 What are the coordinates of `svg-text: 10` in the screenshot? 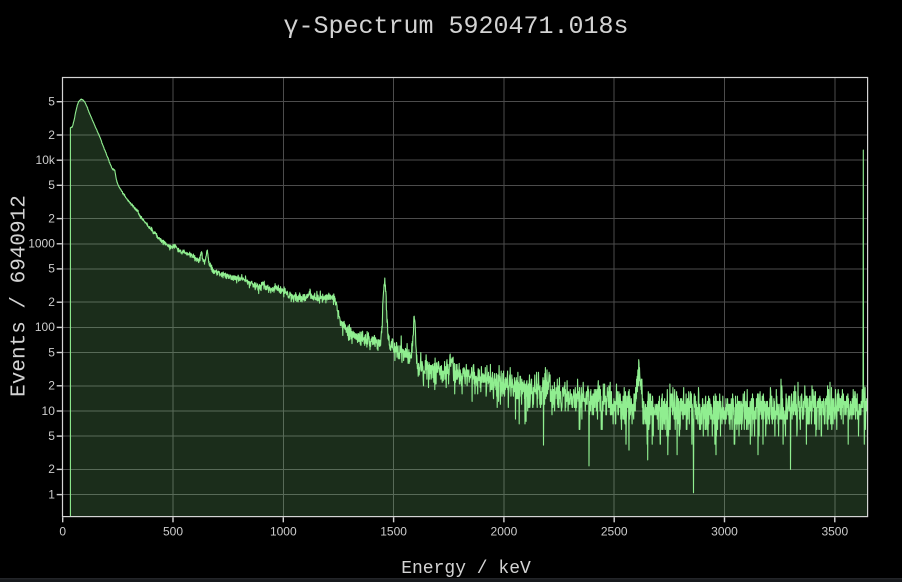 It's located at (49, 411).